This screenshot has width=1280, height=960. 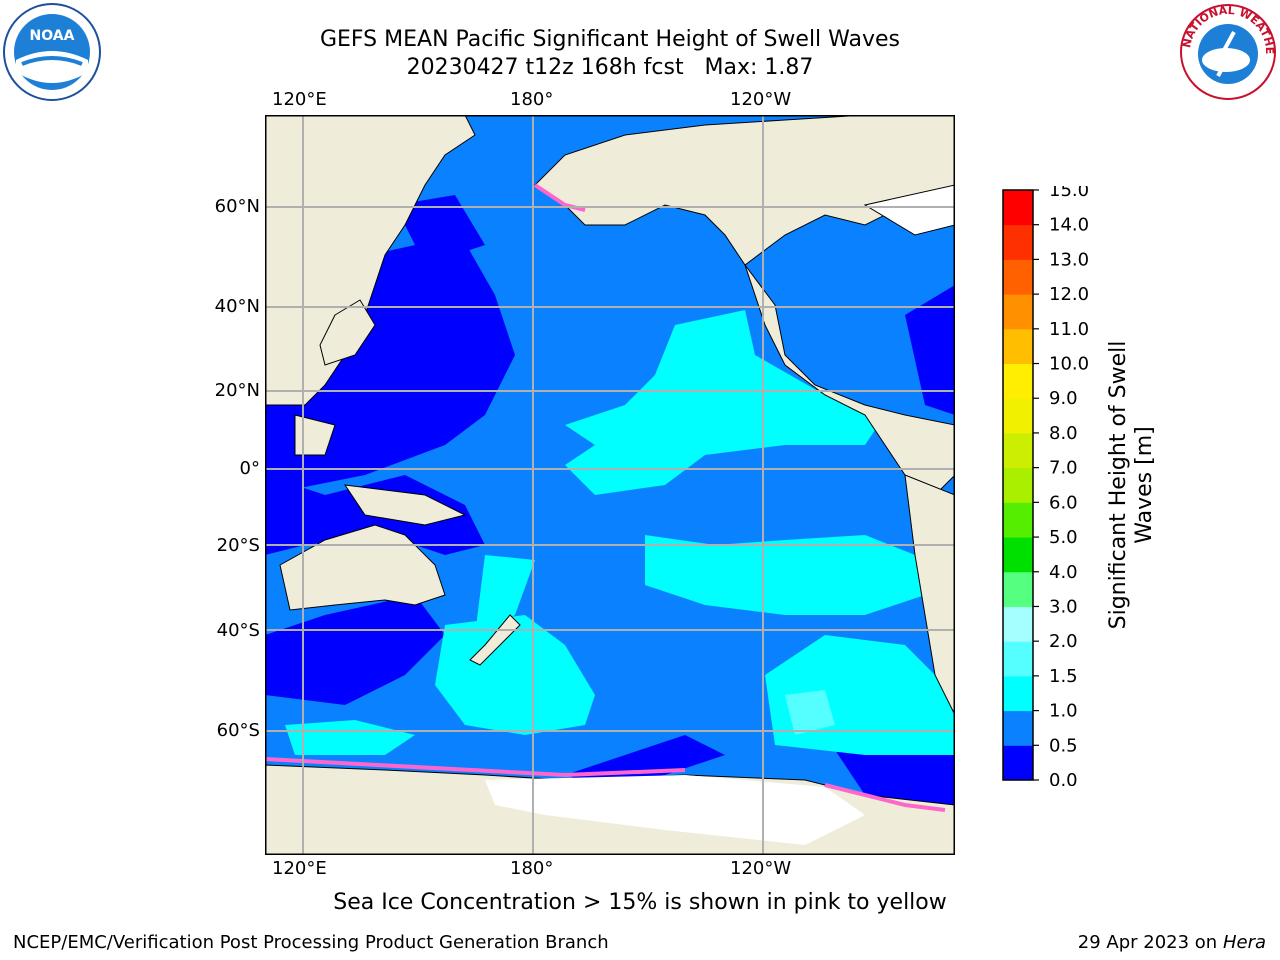 I want to click on lat-label-0: 0°, so click(x=249, y=468).